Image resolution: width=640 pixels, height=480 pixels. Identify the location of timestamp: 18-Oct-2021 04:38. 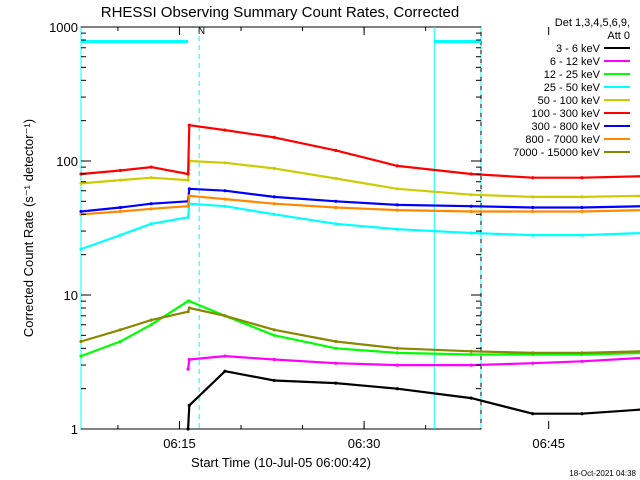
(602, 473).